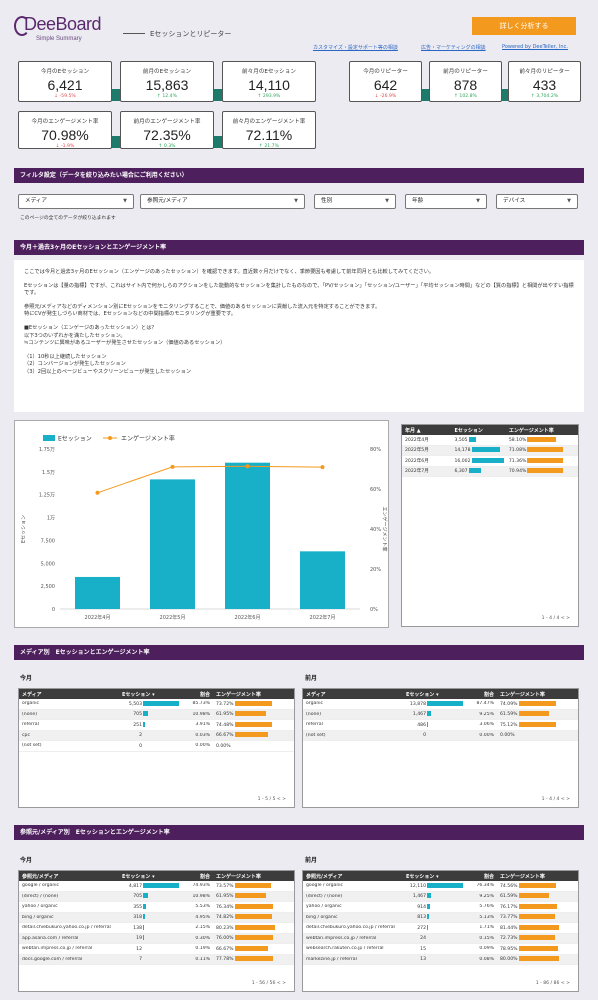 This screenshot has width=598, height=1000. What do you see at coordinates (167, 81) in the screenshot?
I see `kpi-card-sessions-last-month: 前月のEセッション 15,863 ↑ 12.4%` at bounding box center [167, 81].